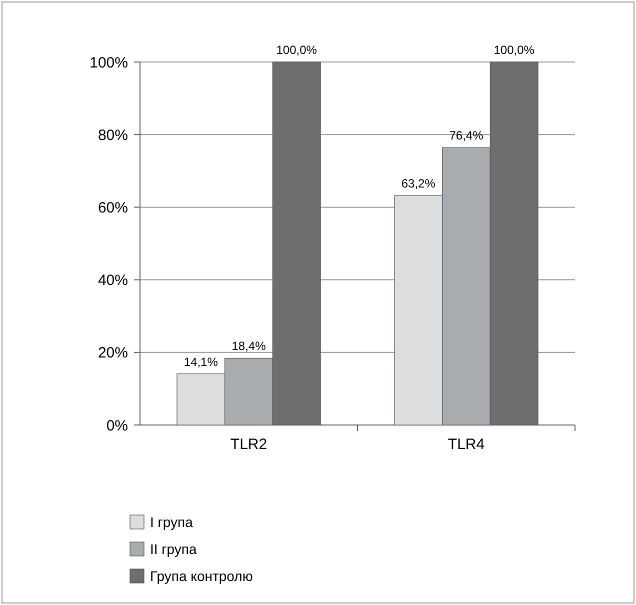  Describe the element at coordinates (201, 576) in the screenshot. I see `legend-label: Група контролю` at that location.